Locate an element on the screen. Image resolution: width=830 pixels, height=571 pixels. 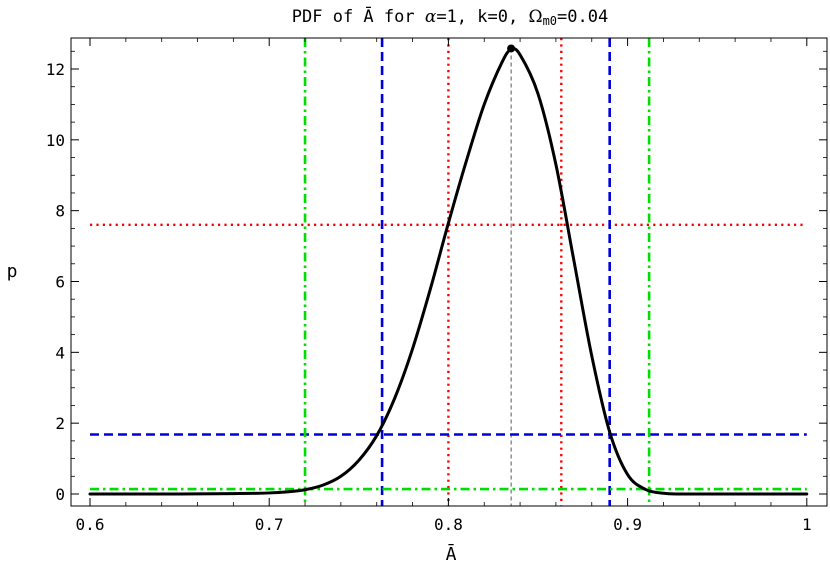
x-tick-label-3: 0.9 is located at coordinates (627, 524).